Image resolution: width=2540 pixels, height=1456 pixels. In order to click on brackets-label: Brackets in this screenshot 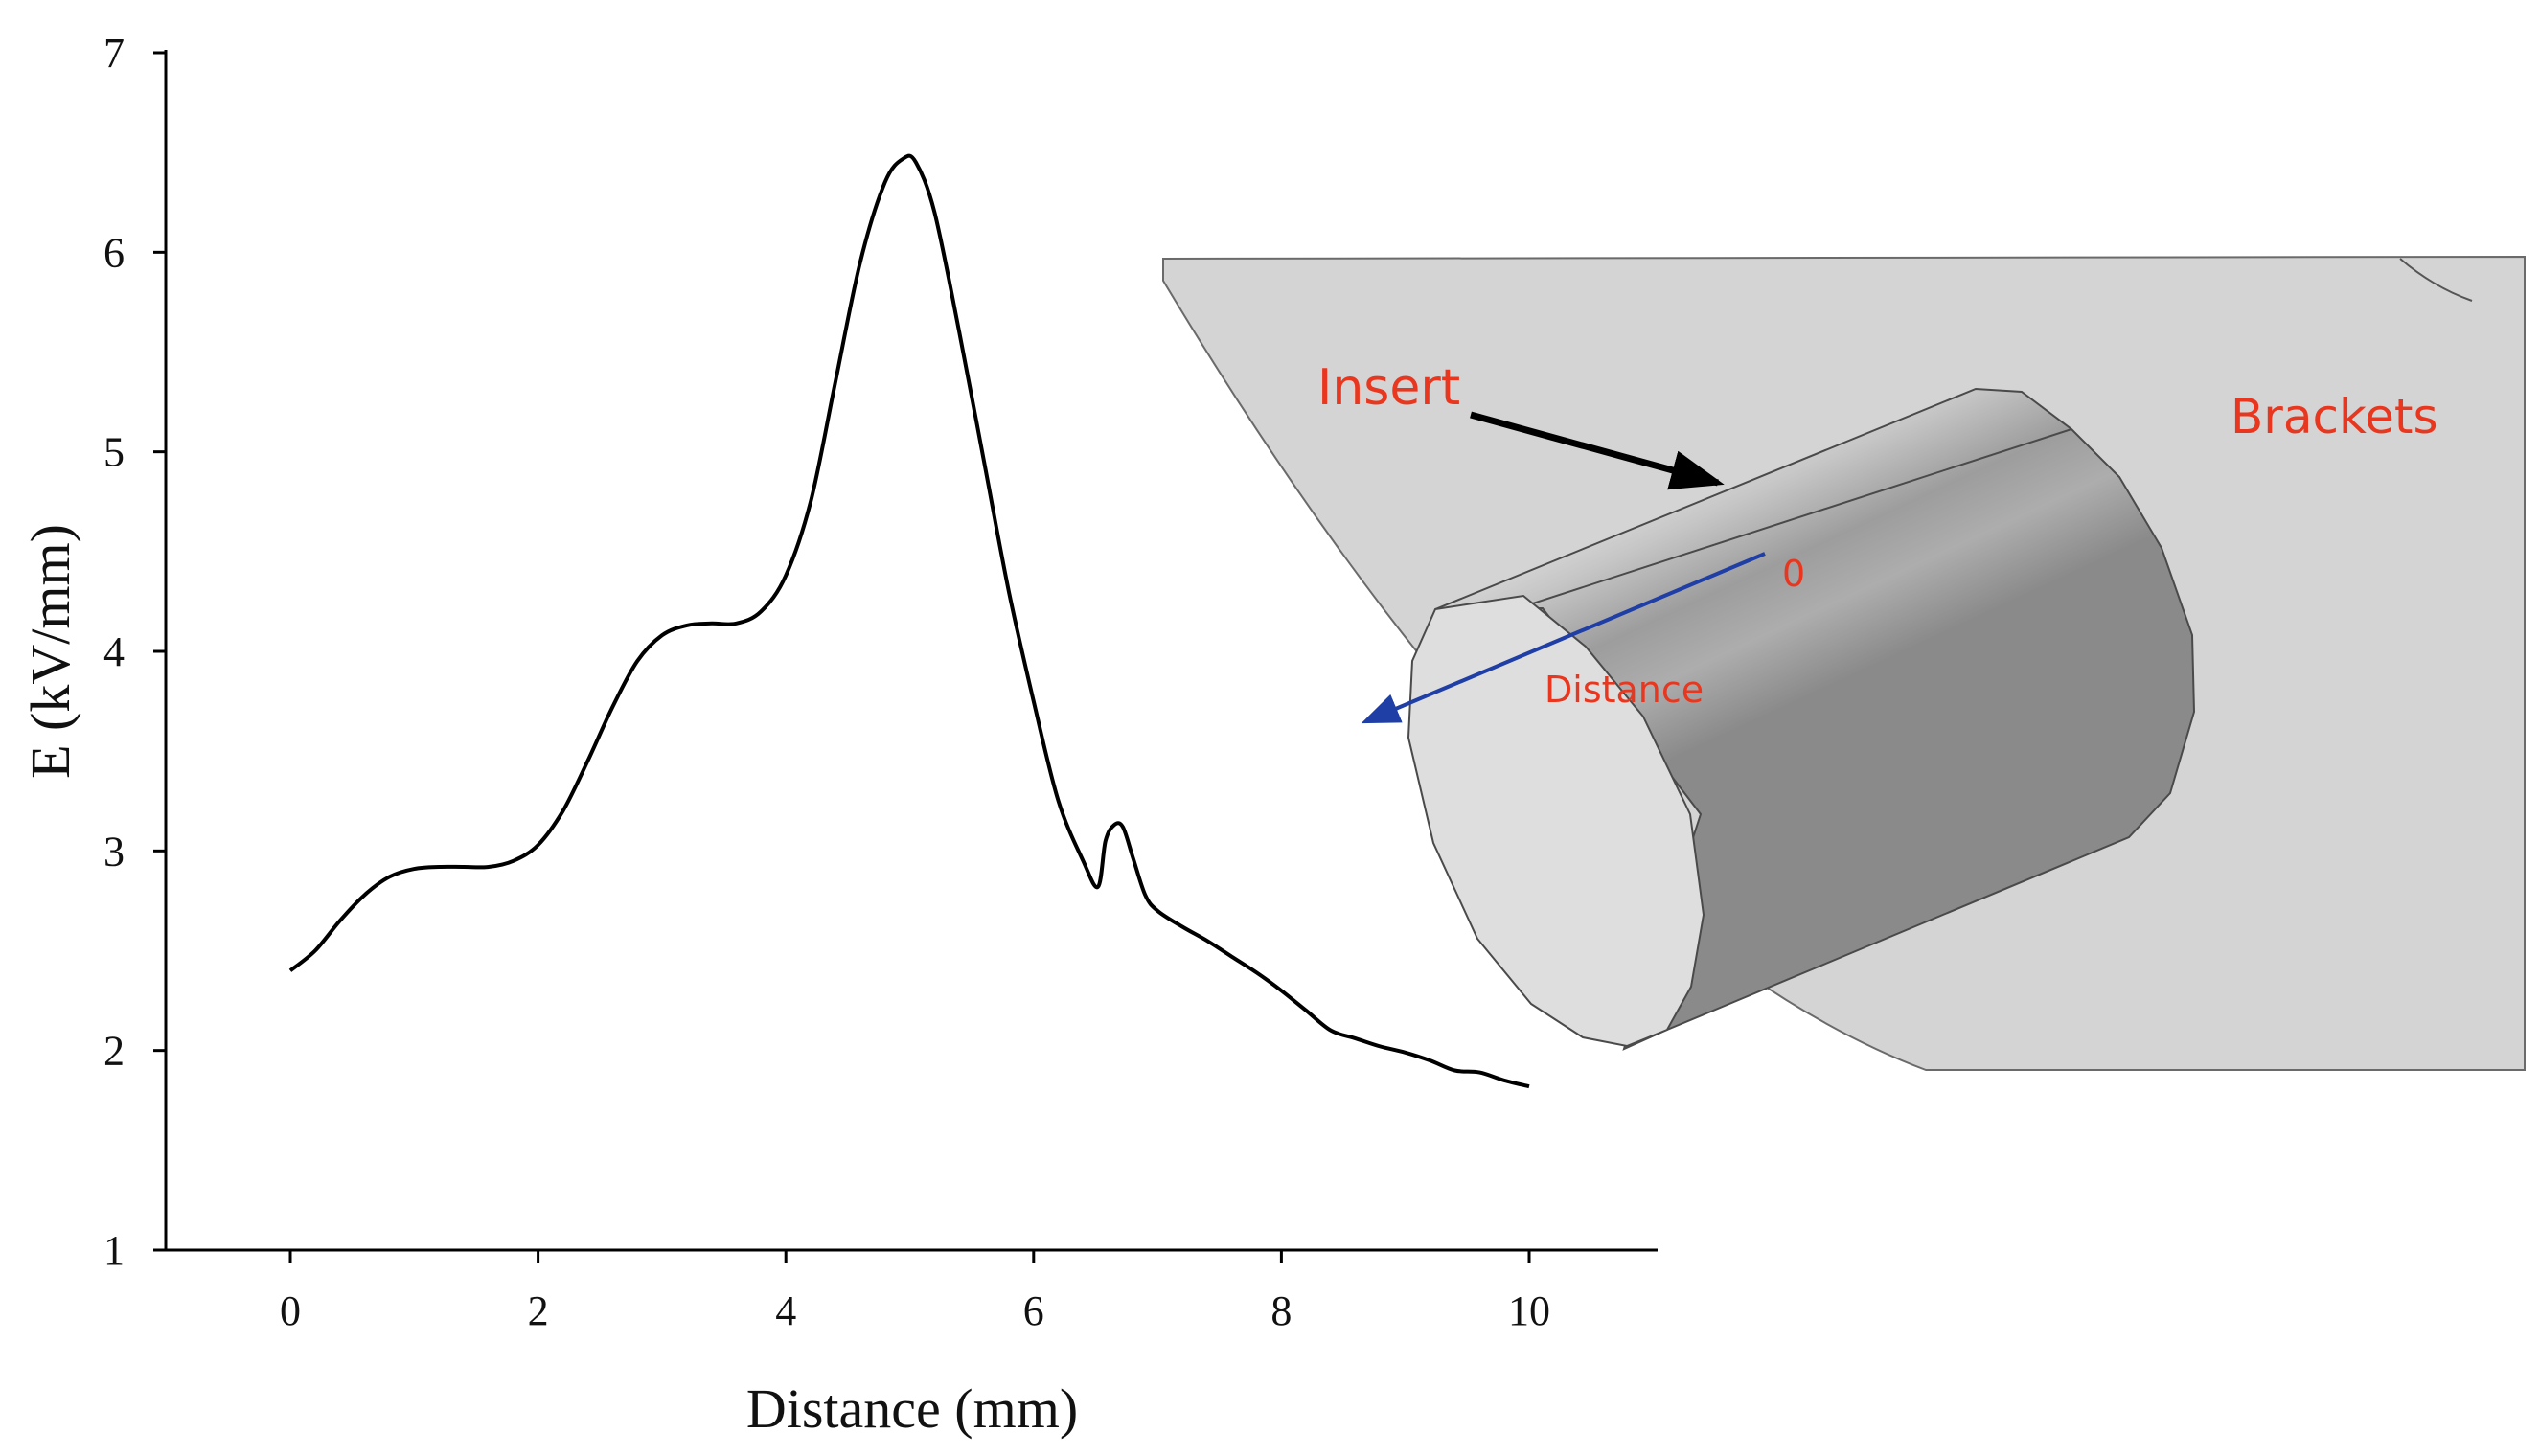, I will do `click(2334, 416)`.